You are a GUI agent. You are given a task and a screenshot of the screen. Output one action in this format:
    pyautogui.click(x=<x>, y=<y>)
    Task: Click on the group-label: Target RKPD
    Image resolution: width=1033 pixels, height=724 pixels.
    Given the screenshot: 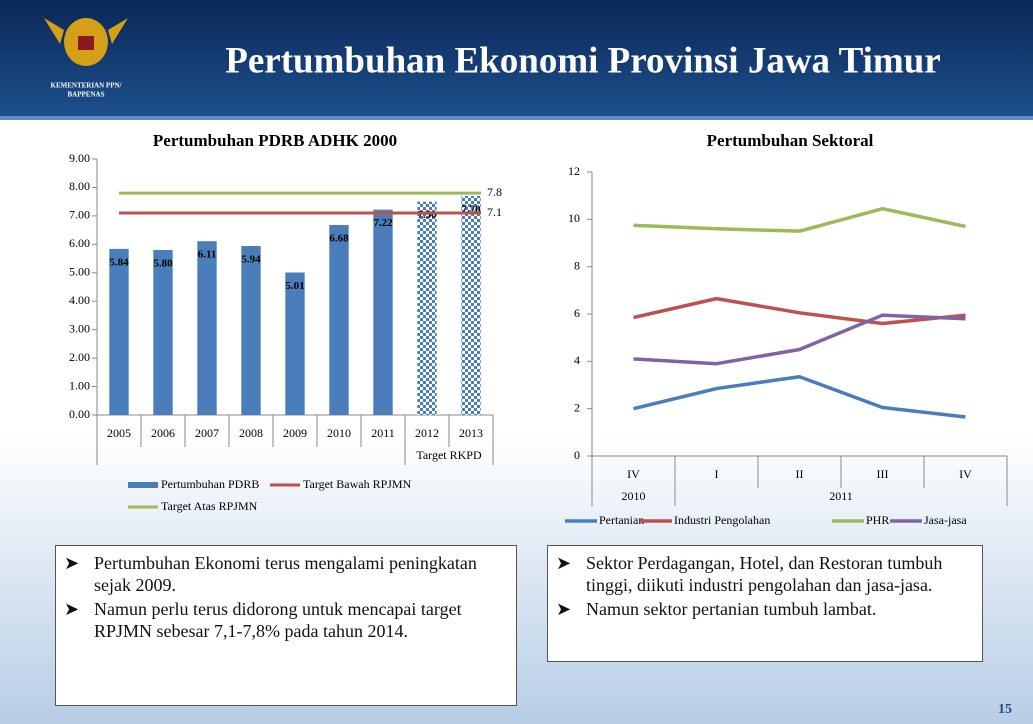 What is the action you would take?
    pyautogui.click(x=449, y=455)
    